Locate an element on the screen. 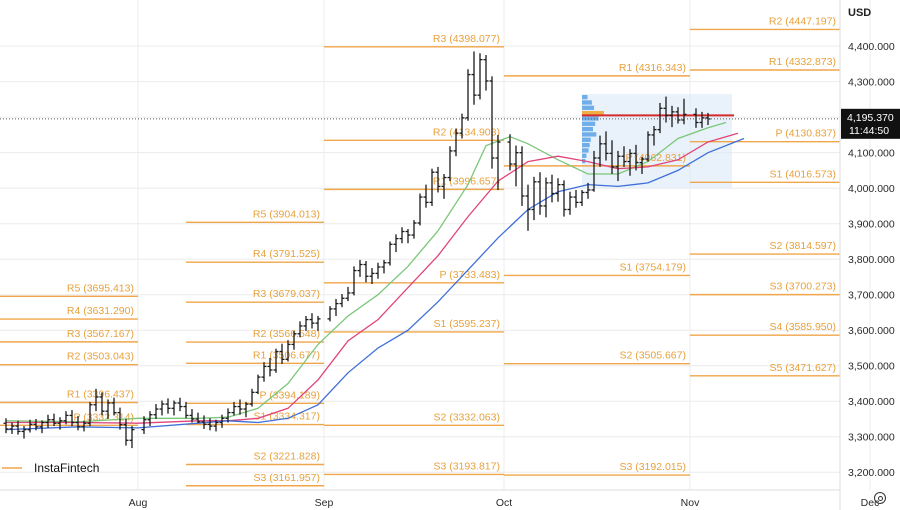 The height and width of the screenshot is (510, 900). pivot-label: S3 (3700.273) is located at coordinates (802, 287).